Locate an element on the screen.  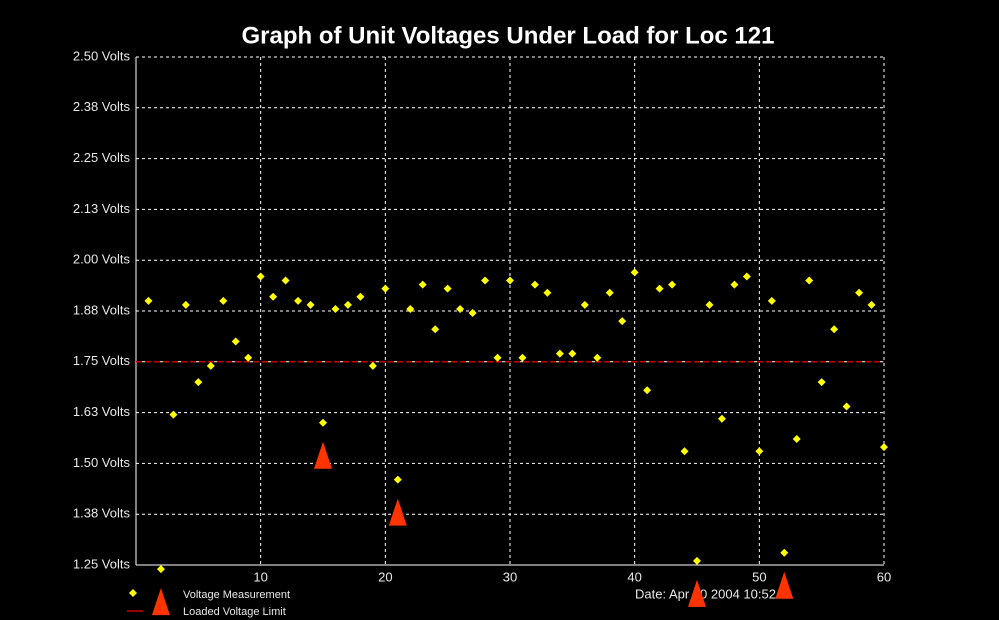
y-tick-label: 2.00 Volts is located at coordinates (102, 259).